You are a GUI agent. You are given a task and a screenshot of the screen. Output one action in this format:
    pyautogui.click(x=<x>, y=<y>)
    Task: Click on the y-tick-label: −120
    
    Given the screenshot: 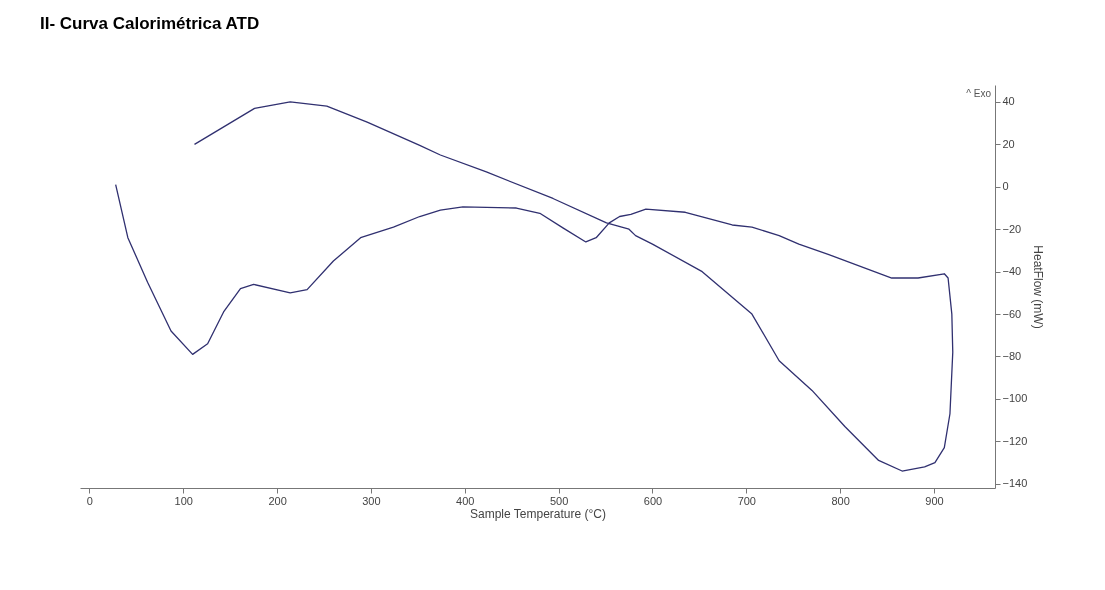 What is the action you would take?
    pyautogui.click(x=1015, y=440)
    